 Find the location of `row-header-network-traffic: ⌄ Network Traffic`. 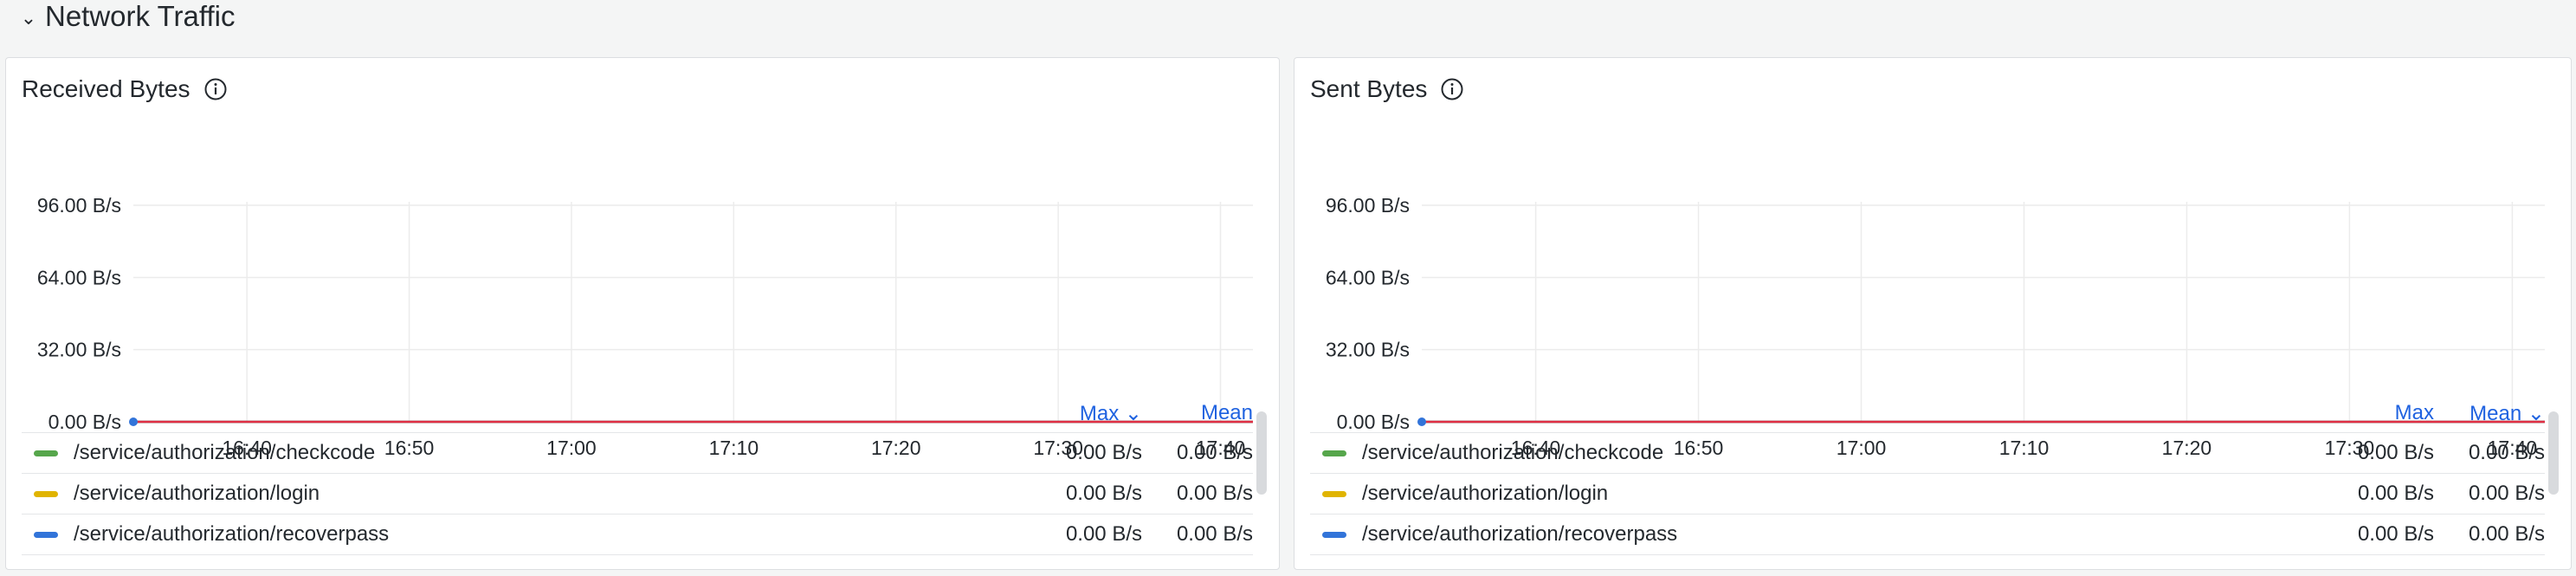

row-header-network-traffic: ⌄ Network Traffic is located at coordinates (128, 16).